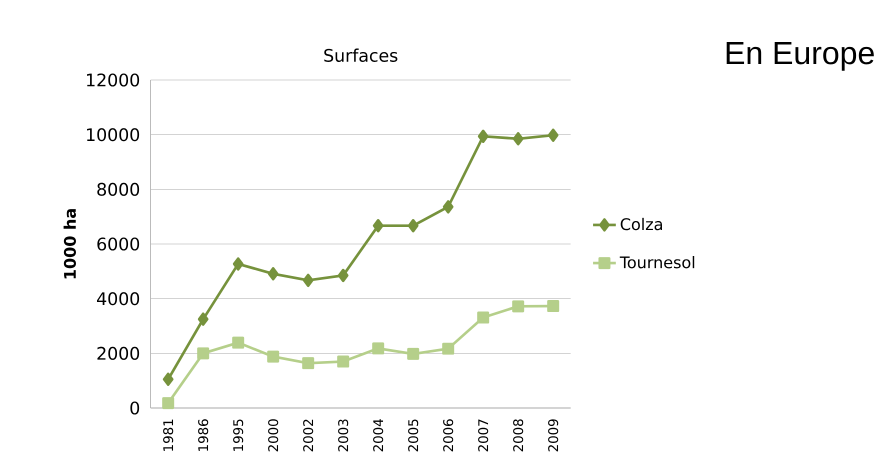 This screenshot has width=885, height=472. What do you see at coordinates (361, 55) in the screenshot?
I see `chart-title: Surfaces` at bounding box center [361, 55].